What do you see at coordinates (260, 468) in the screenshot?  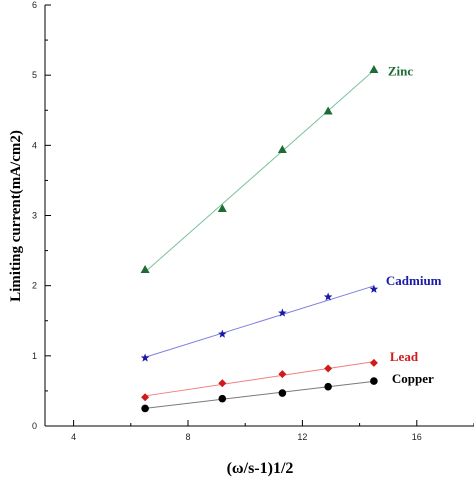 I see `x-axis-title: (ω/s-1)1/2` at bounding box center [260, 468].